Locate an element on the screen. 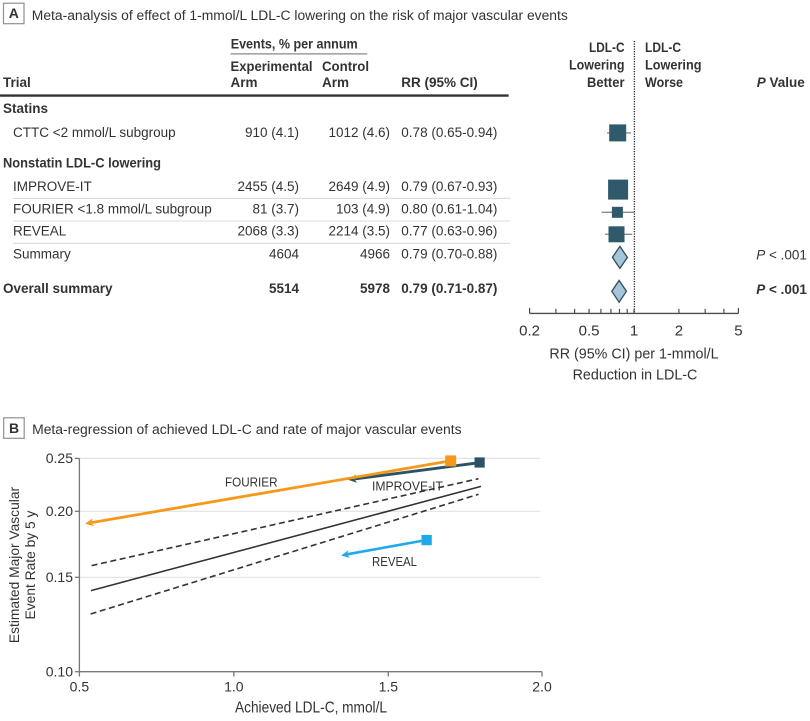 The height and width of the screenshot is (721, 810). svg-text: Experimental is located at coordinates (272, 66).